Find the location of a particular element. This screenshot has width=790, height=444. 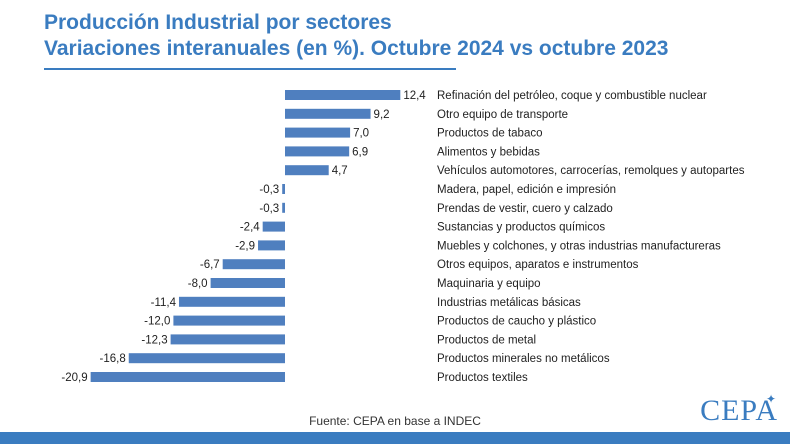

logo-accent-icon: ✦ is located at coordinates (770, 399).